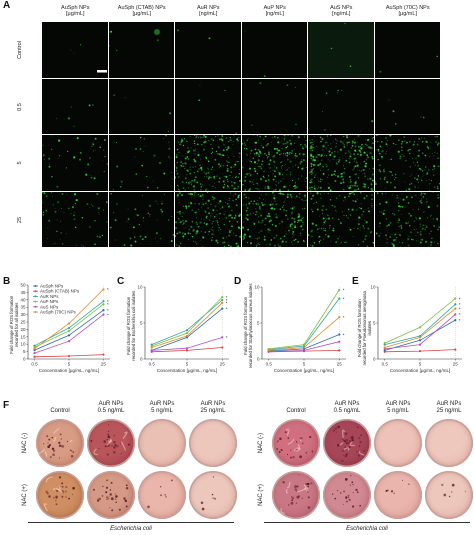  I want to click on y-tick-label: 25, so click(23, 322).